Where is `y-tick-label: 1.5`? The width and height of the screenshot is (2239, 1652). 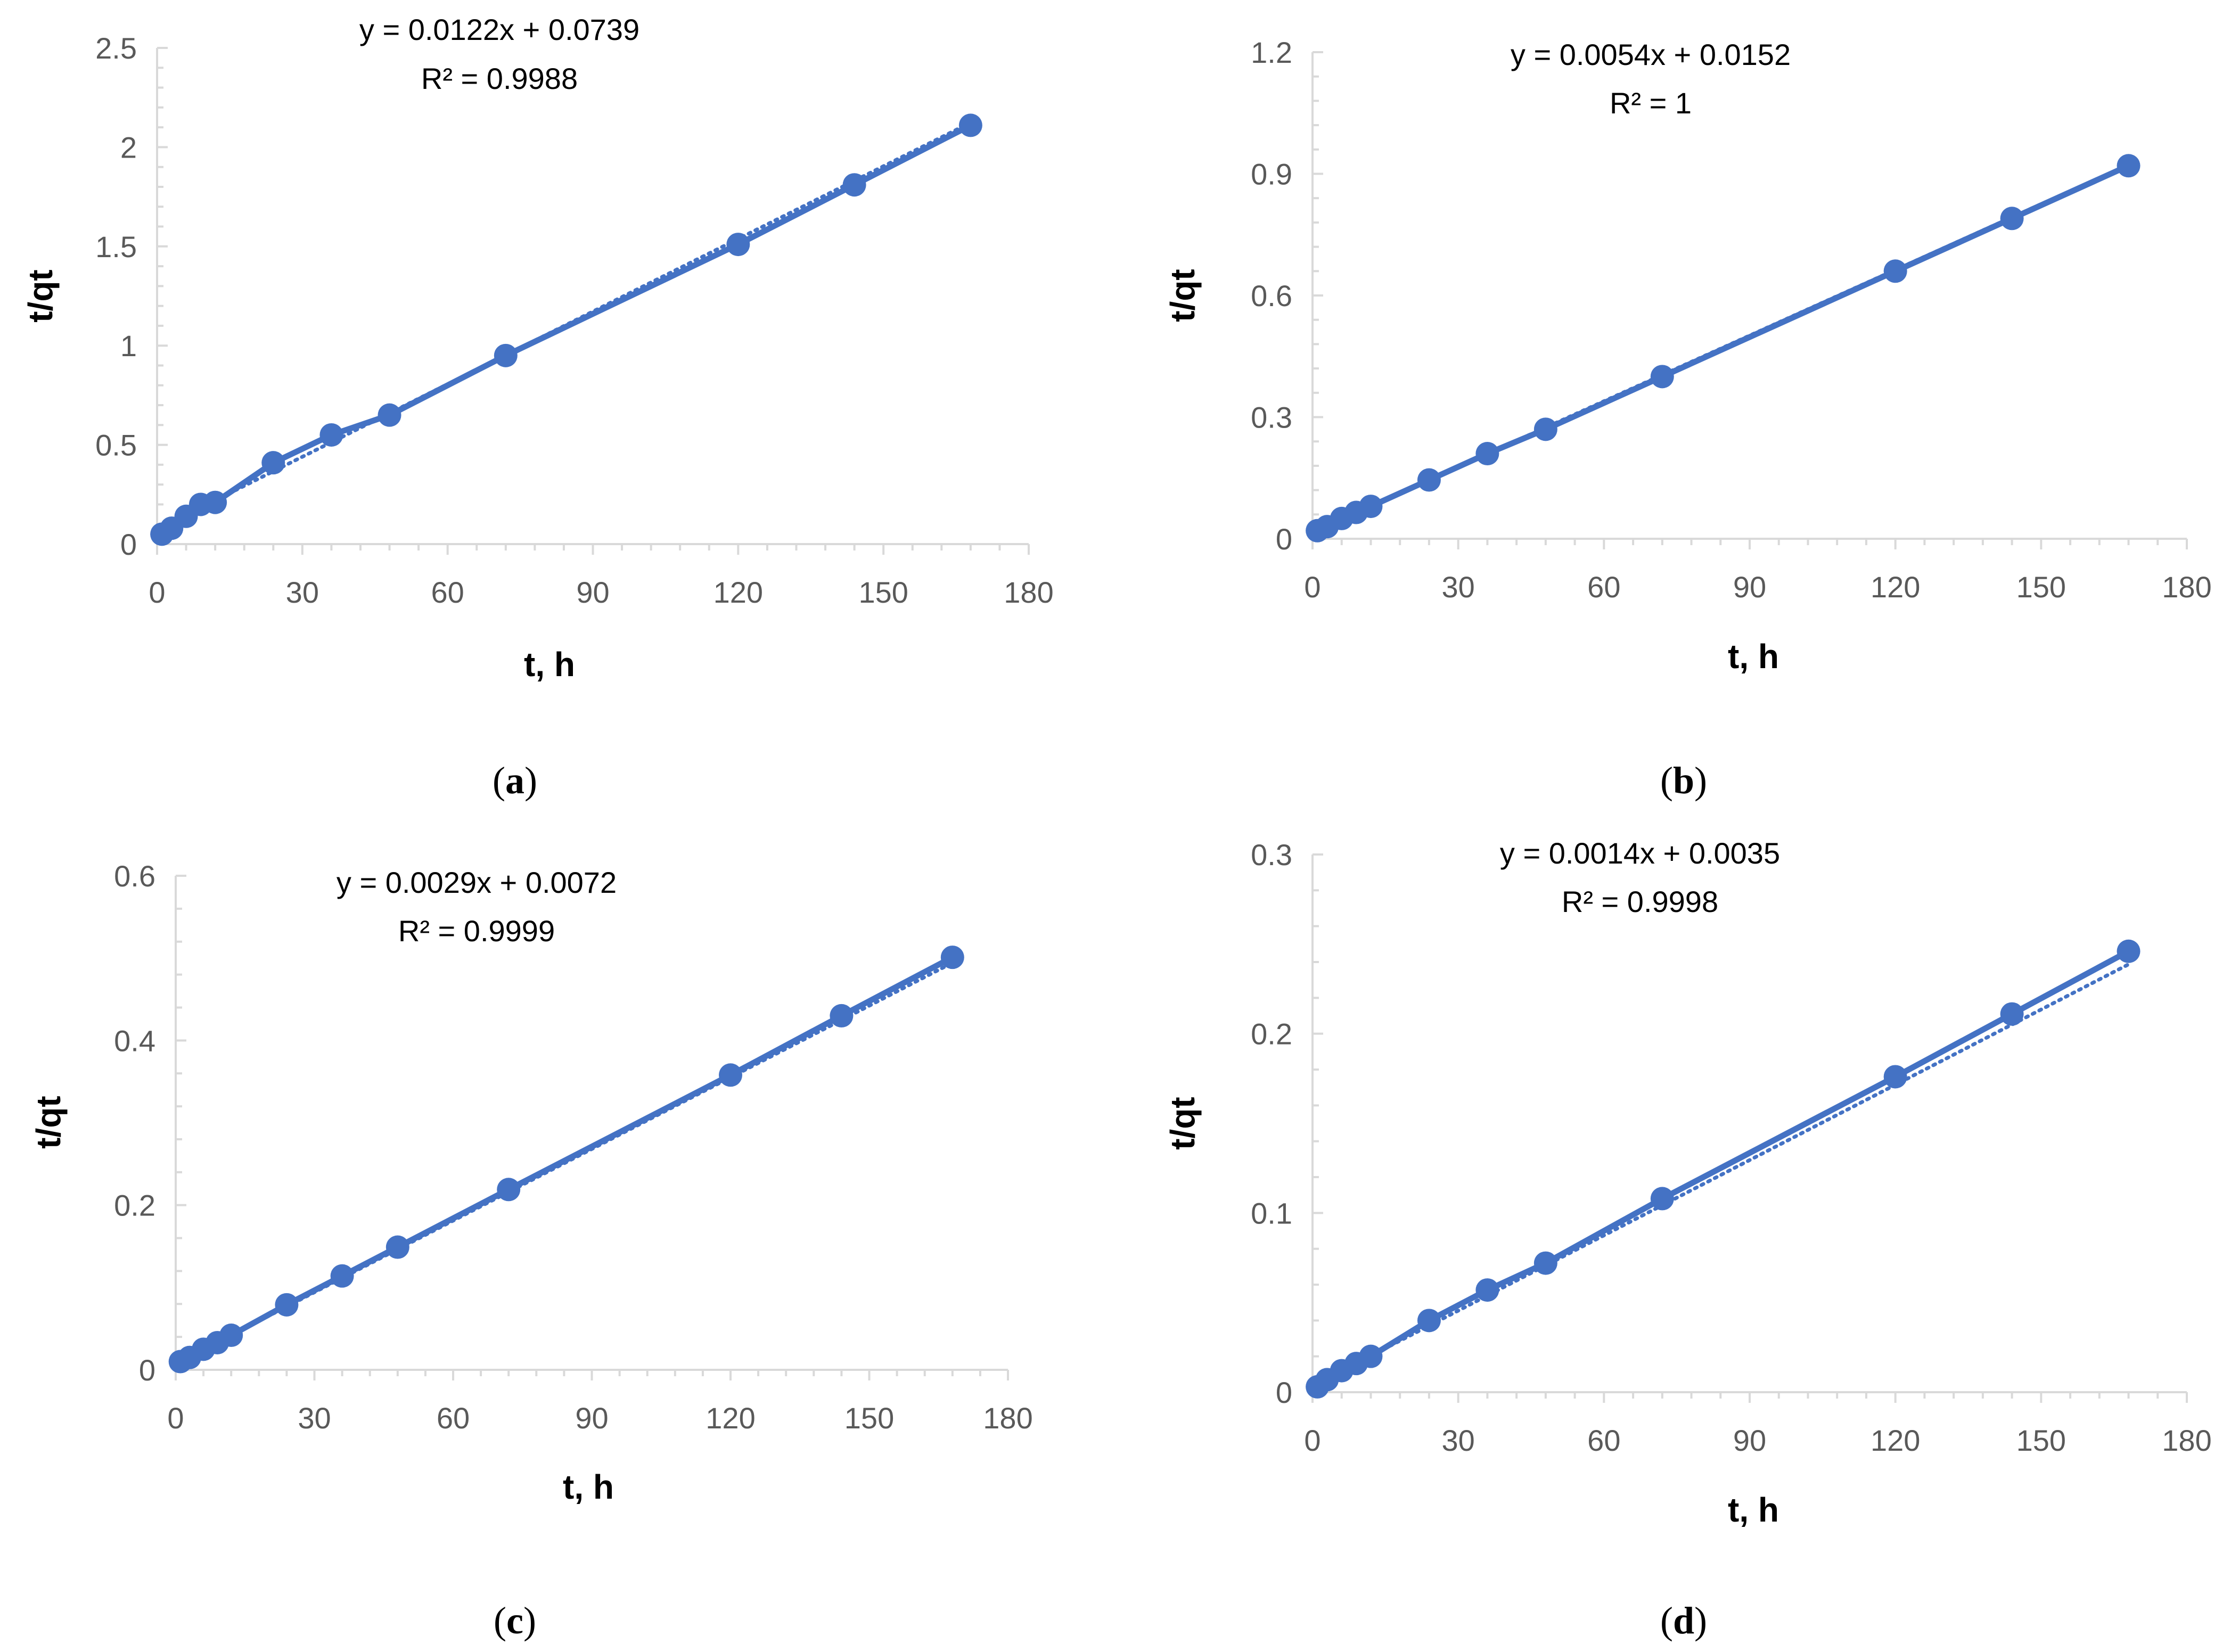 y-tick-label: 1.5 is located at coordinates (116, 247).